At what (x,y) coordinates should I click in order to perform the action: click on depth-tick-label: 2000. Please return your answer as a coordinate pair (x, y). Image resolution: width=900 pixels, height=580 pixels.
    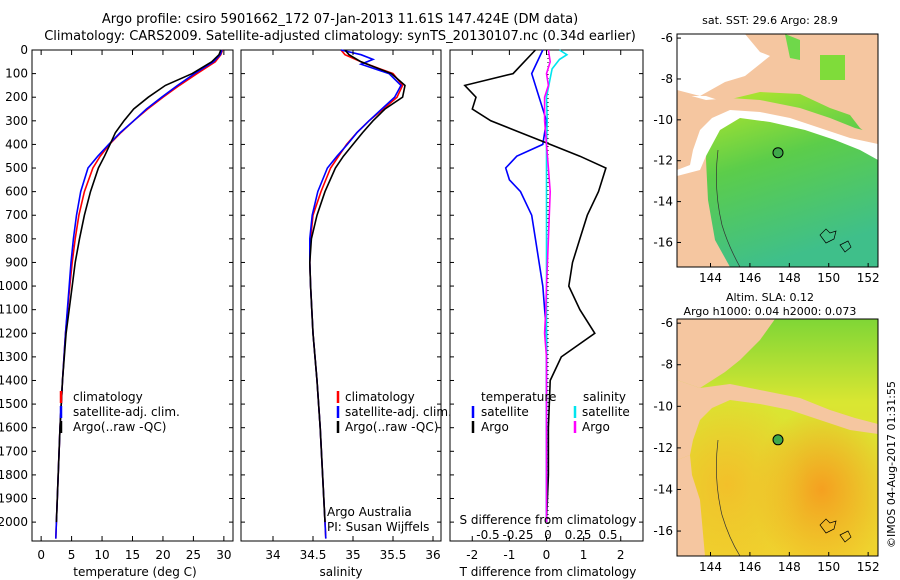
    Looking at the image, I should click on (14, 522).